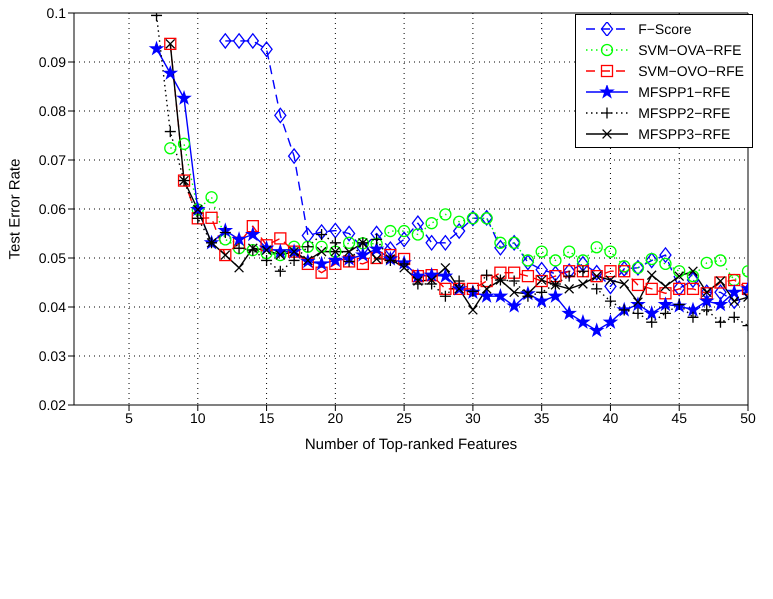  Describe the element at coordinates (15, 209) in the screenshot. I see `y-axis-title: Test Error Rate` at that location.